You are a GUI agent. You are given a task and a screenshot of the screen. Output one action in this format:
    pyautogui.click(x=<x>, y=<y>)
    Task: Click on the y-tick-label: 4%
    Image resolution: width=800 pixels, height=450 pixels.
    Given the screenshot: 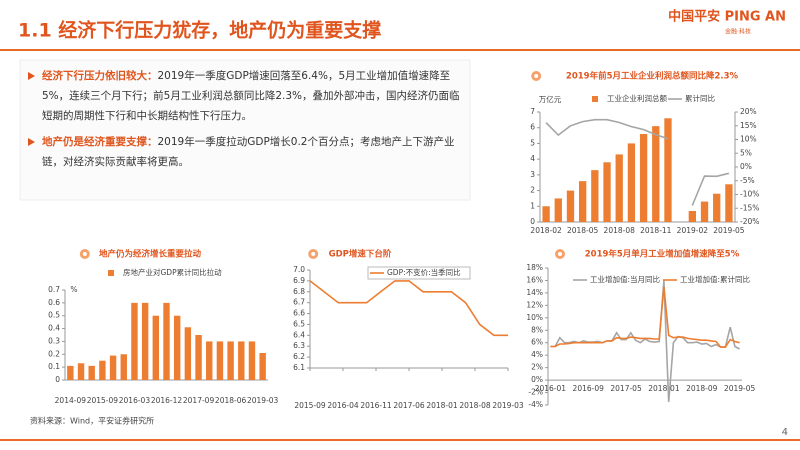 What is the action you would take?
    pyautogui.click(x=537, y=354)
    